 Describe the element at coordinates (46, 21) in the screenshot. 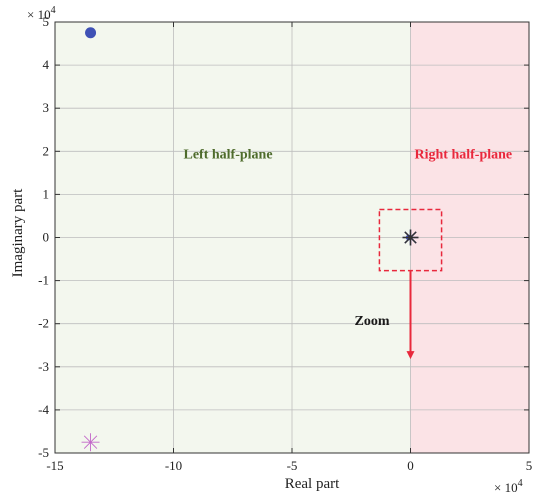

I see `y-tick-label-10: 5` at that location.